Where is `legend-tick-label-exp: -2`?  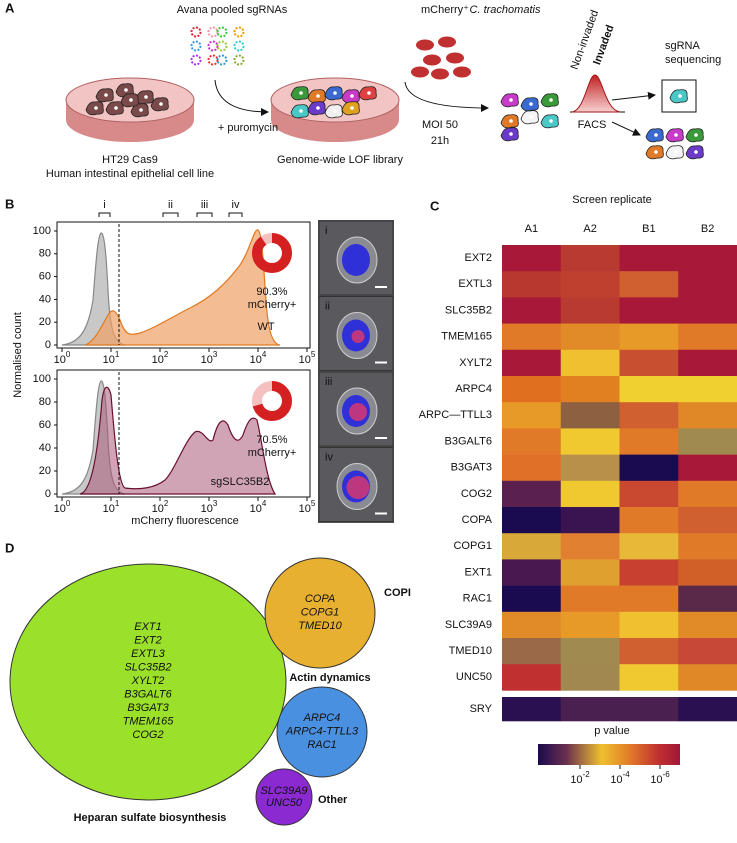
legend-tick-label-exp: -2 is located at coordinates (587, 774).